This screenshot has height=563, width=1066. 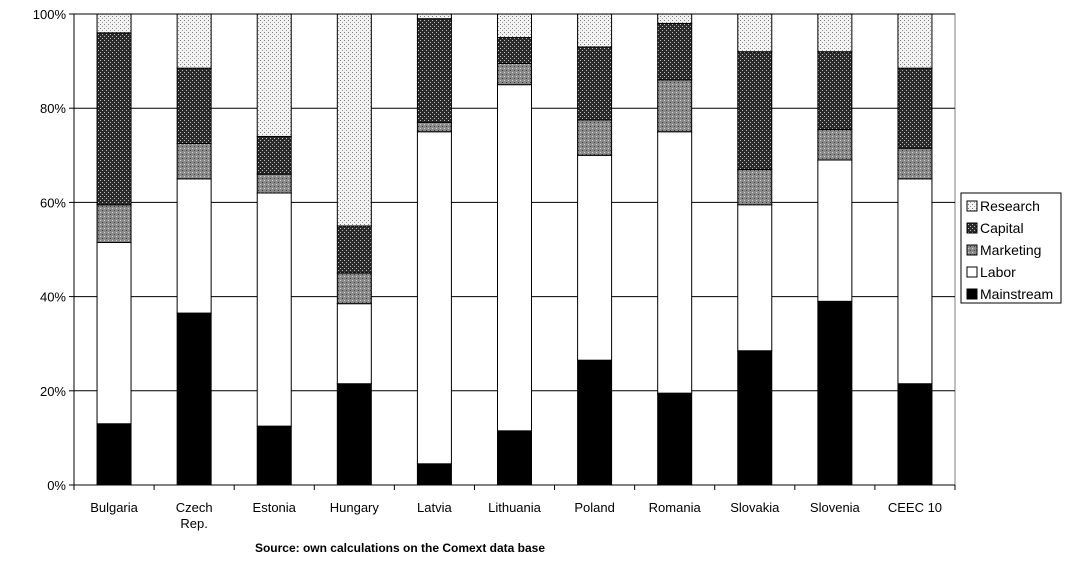 What do you see at coordinates (972, 294) in the screenshot?
I see `legend-swatch-mainstream` at bounding box center [972, 294].